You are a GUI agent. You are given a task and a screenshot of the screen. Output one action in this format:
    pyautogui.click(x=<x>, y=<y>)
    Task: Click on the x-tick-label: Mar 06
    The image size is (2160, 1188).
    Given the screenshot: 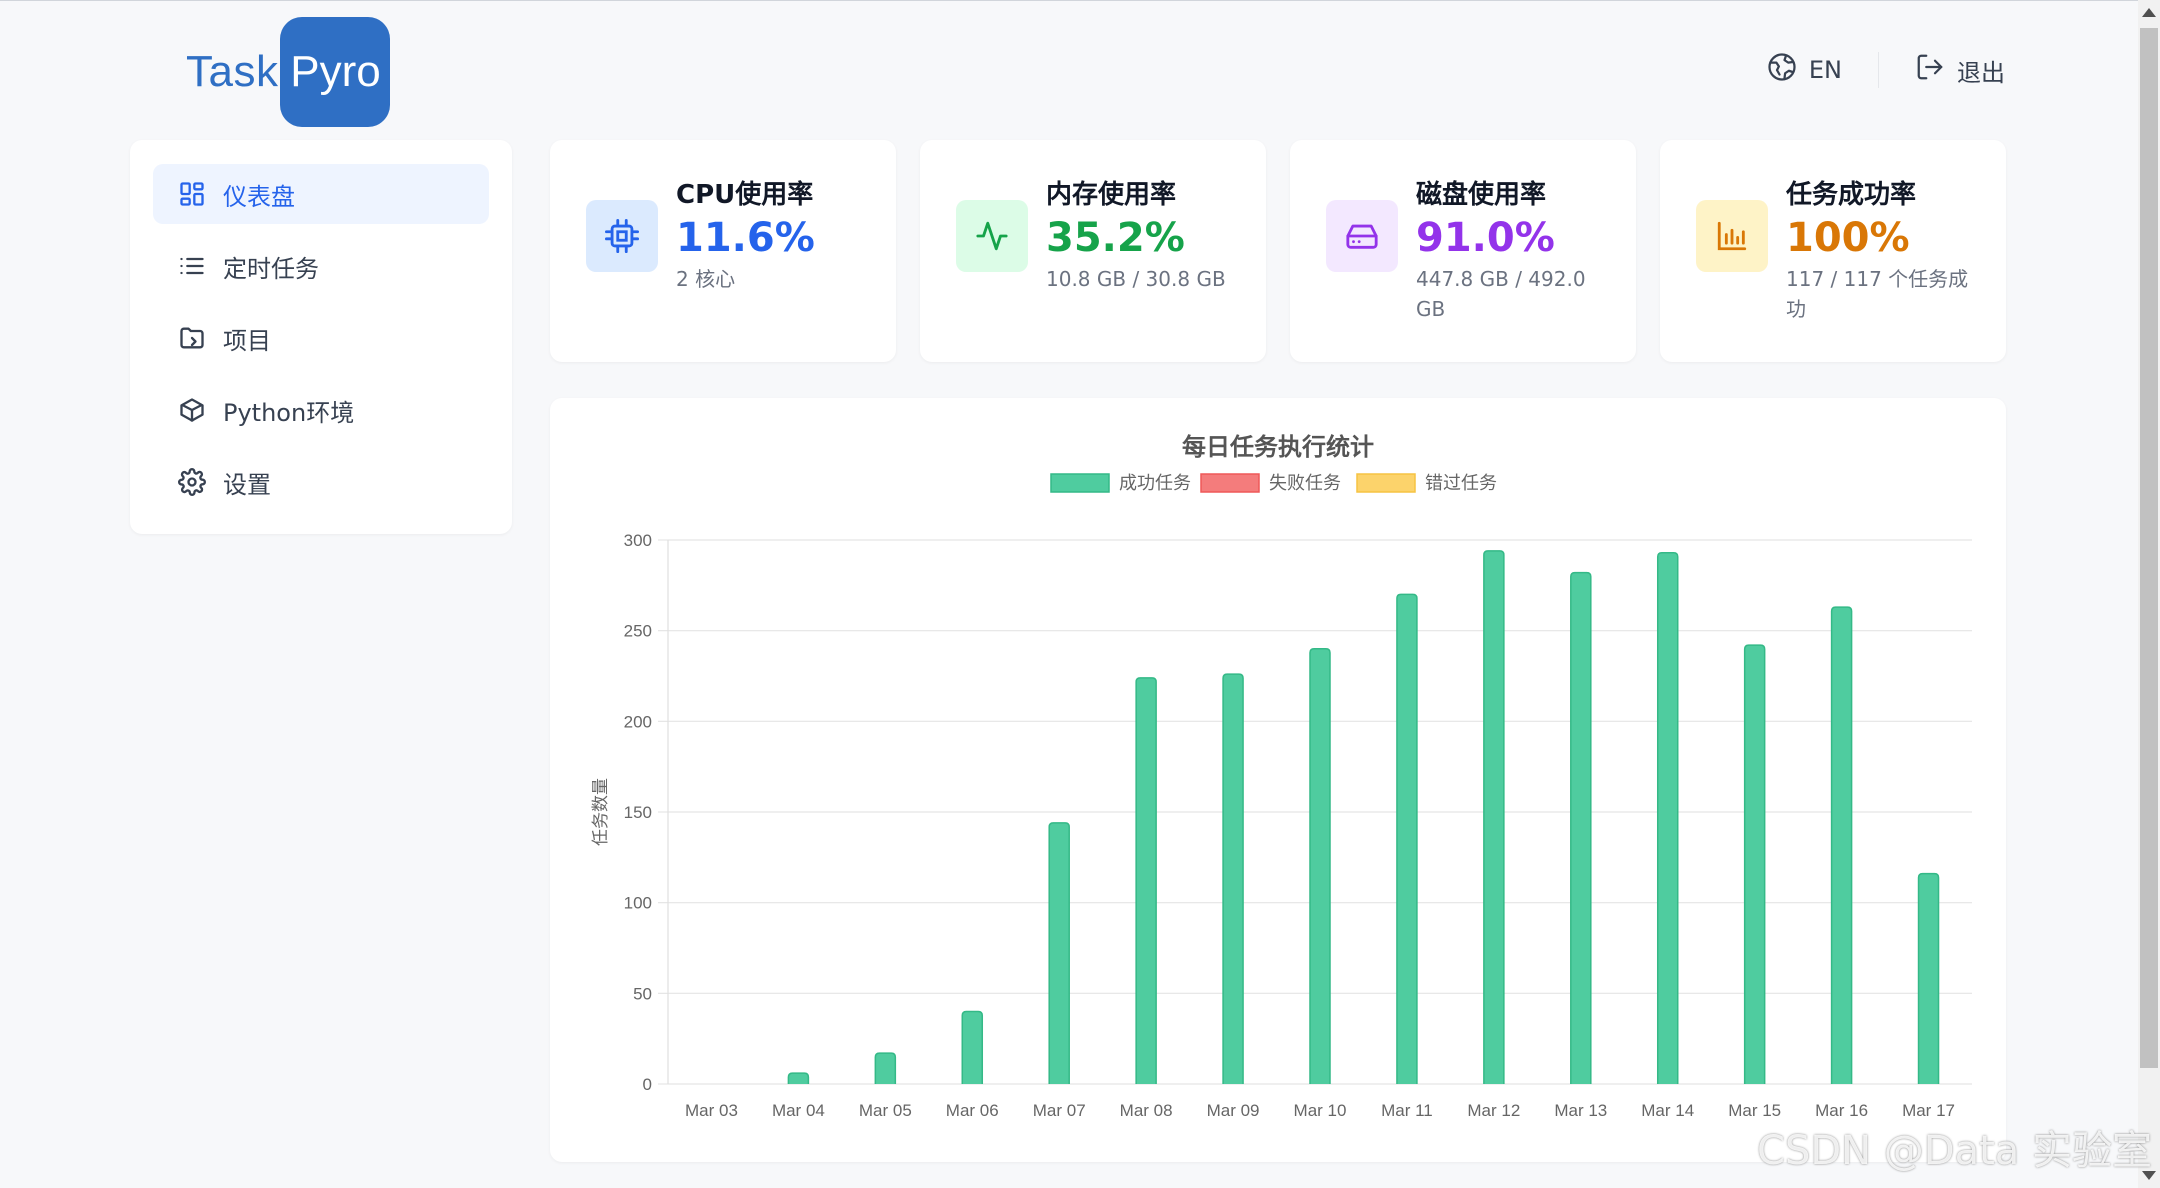 What is the action you would take?
    pyautogui.click(x=972, y=1110)
    